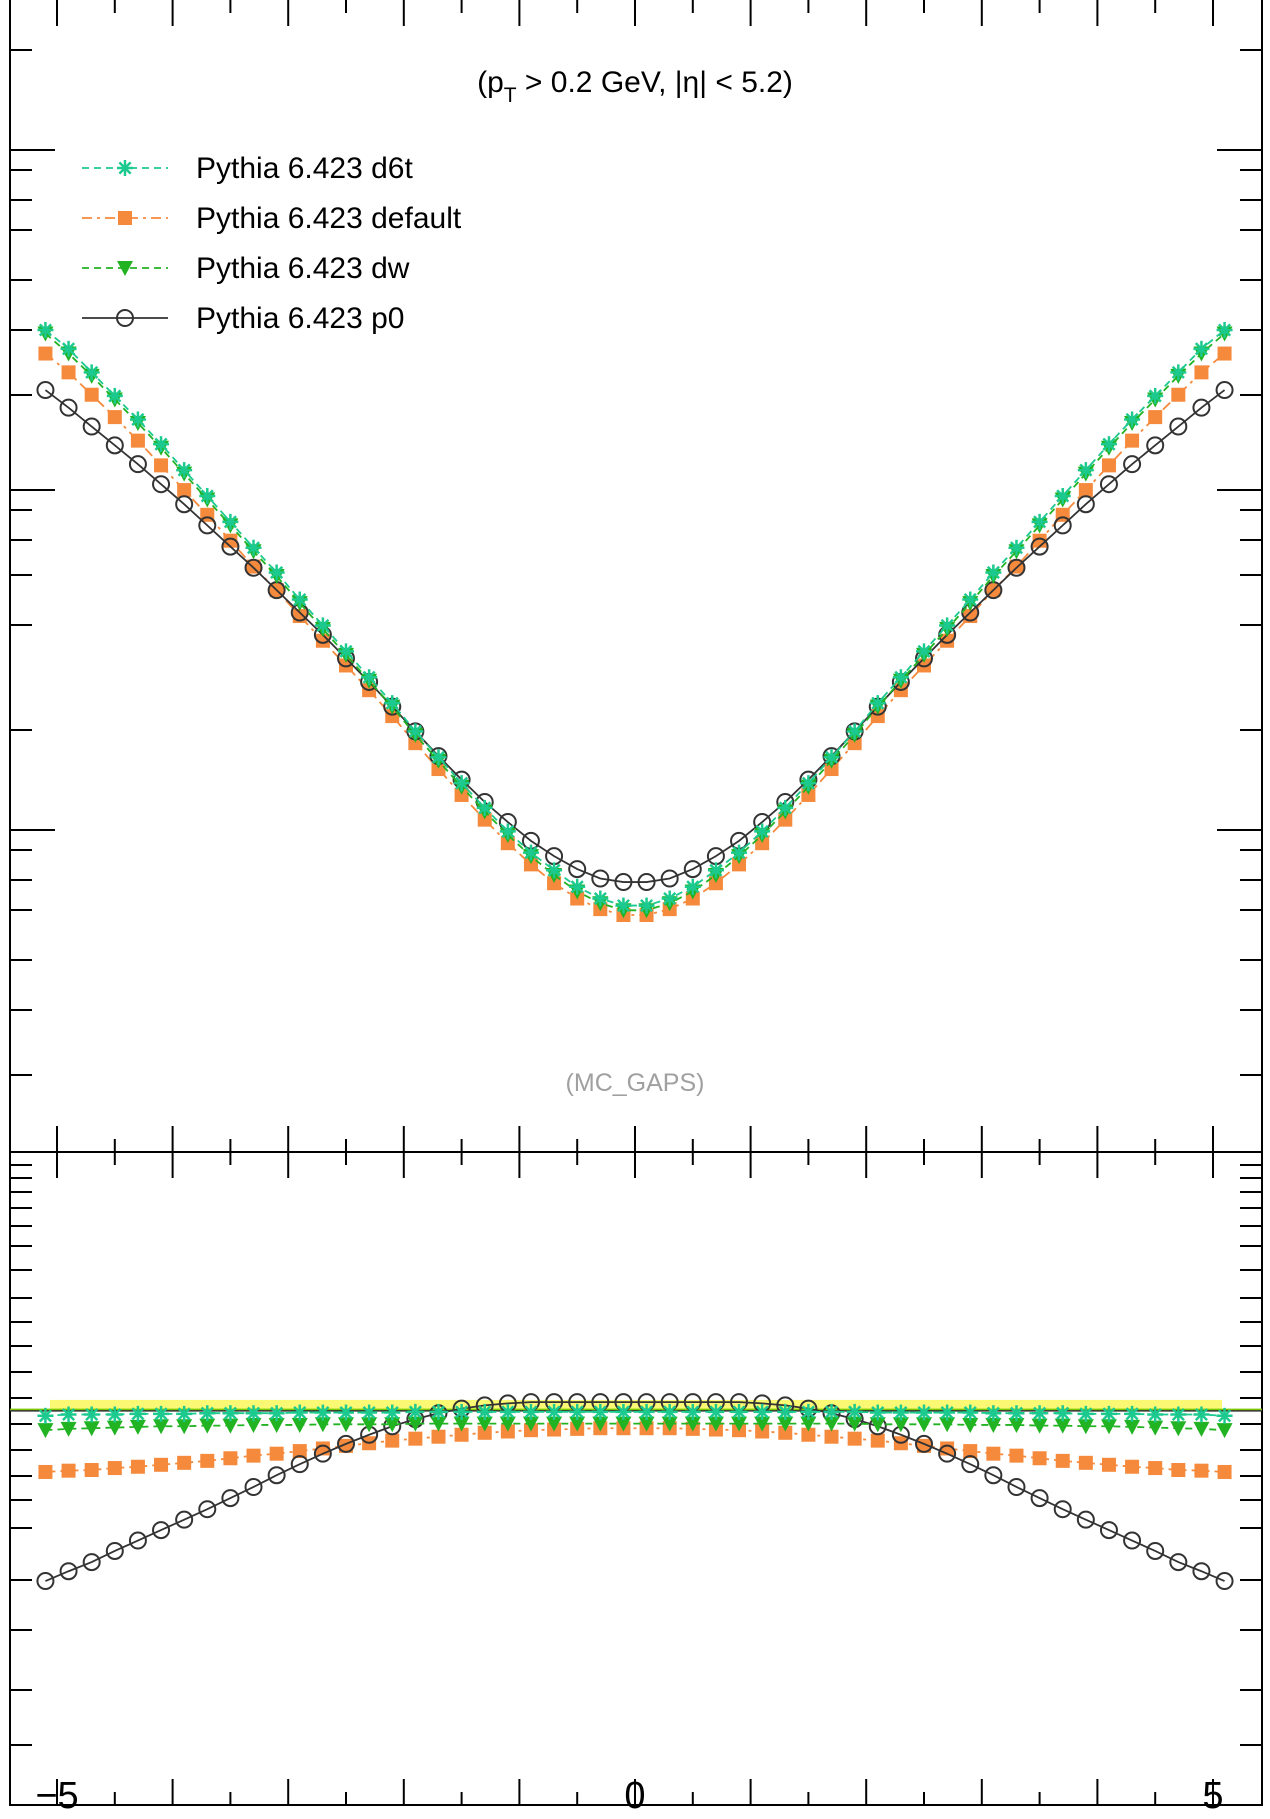 The image size is (1270, 1819). I want to click on ratio-line-p0, so click(635, 1491).